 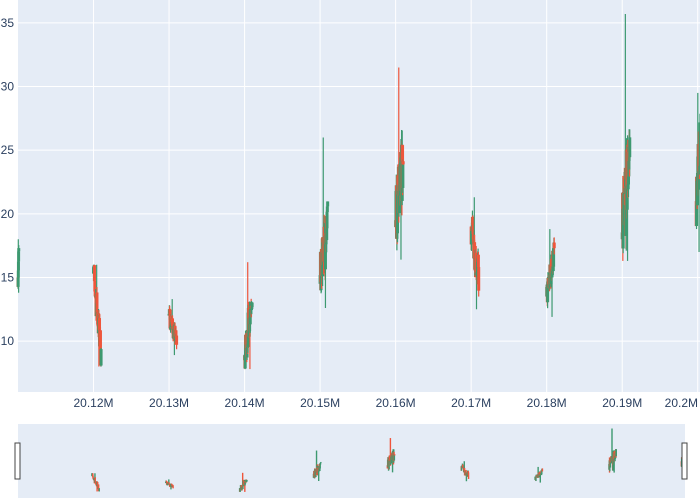 I want to click on y-tick-label: 30, so click(x=8, y=87).